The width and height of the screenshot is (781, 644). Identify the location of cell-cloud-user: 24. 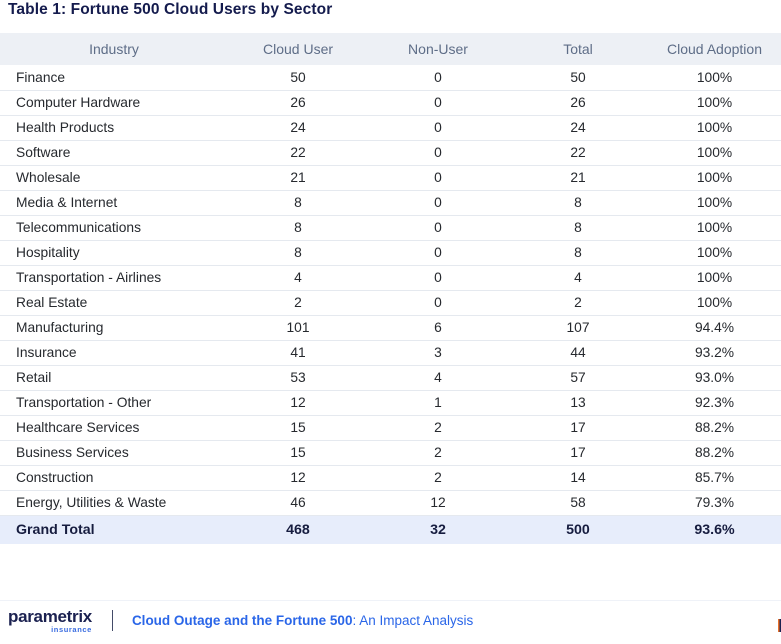
(298, 128).